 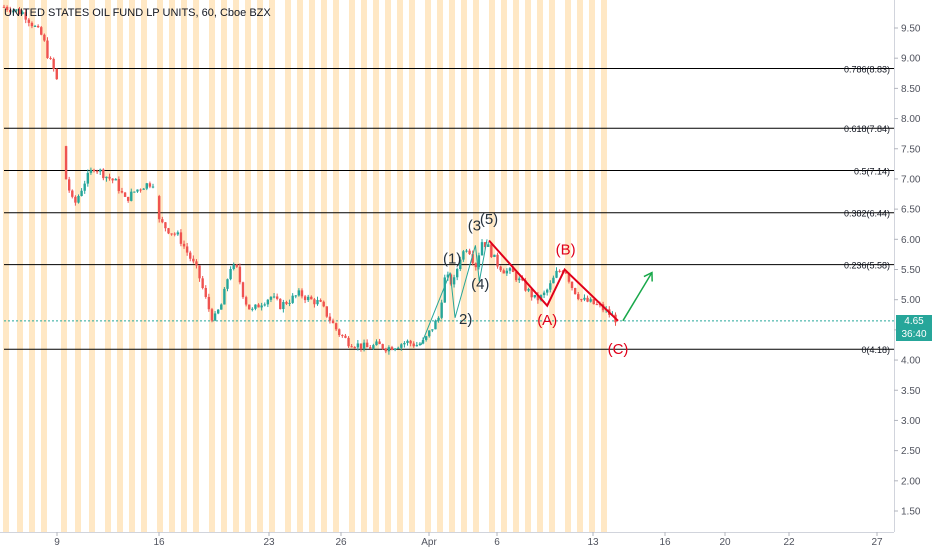 I want to click on candle-countdown-badge: 36:40, so click(x=914, y=334).